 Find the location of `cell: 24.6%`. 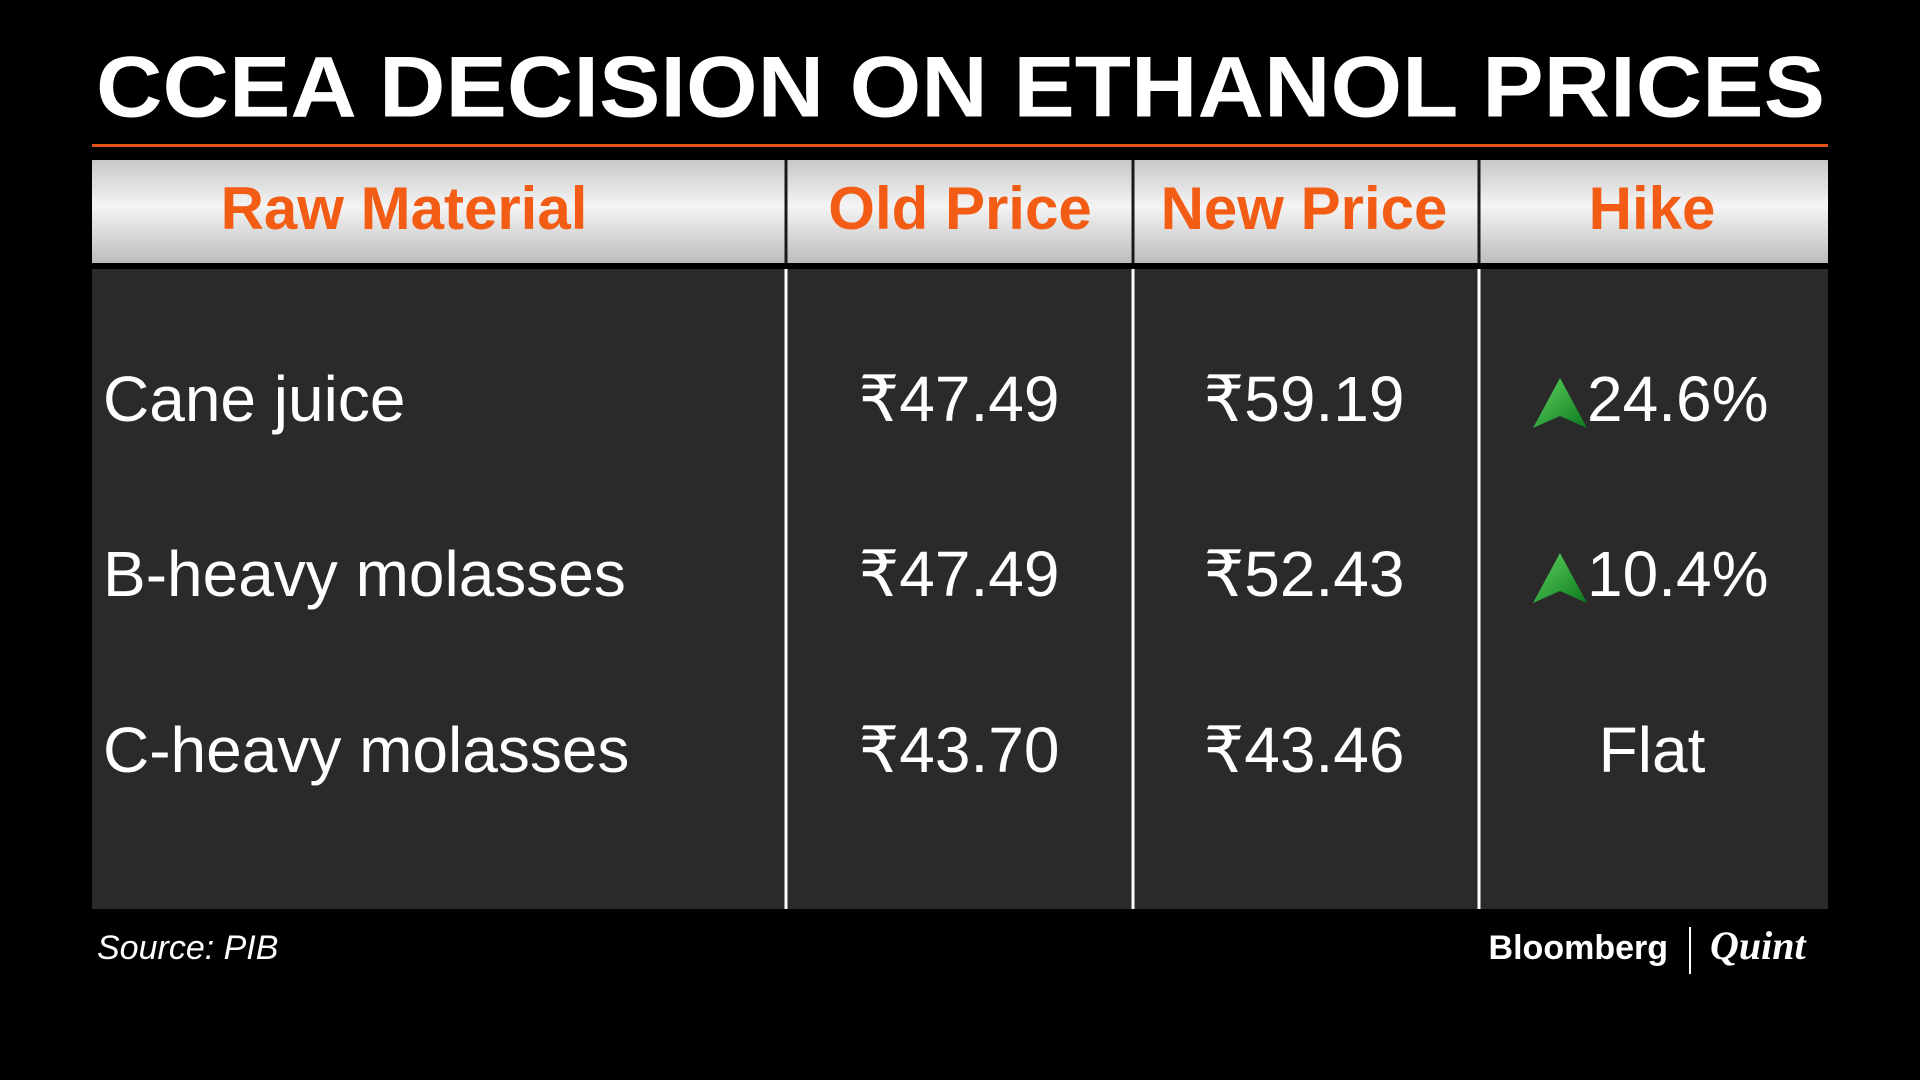

cell: 24.6% is located at coordinates (1677, 399).